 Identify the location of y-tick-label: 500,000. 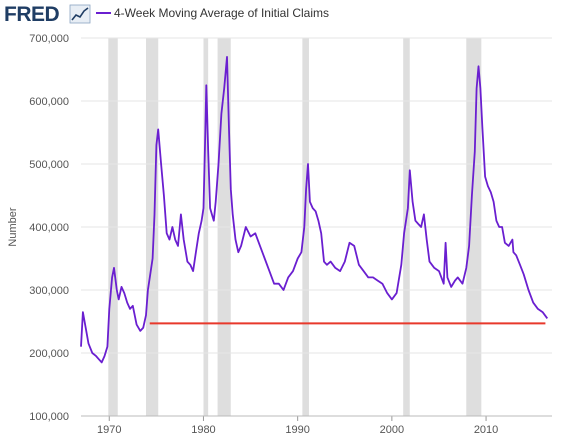
(49, 165).